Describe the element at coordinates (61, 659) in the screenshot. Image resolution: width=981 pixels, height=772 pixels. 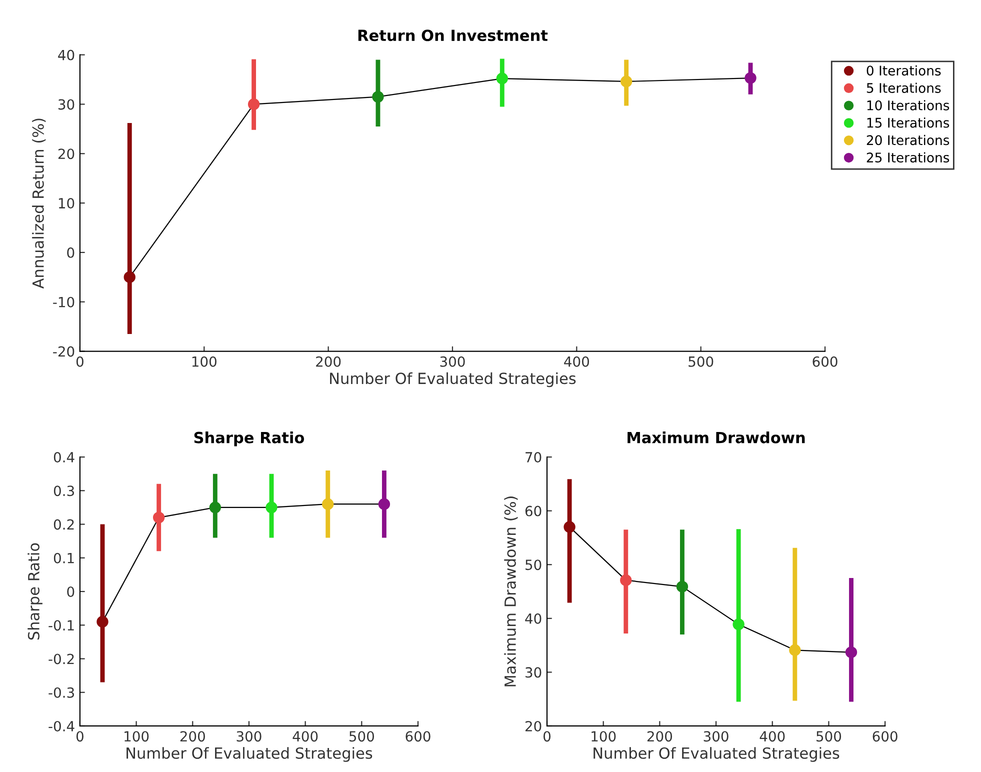
I see `y-tick-label: -0.2` at that location.